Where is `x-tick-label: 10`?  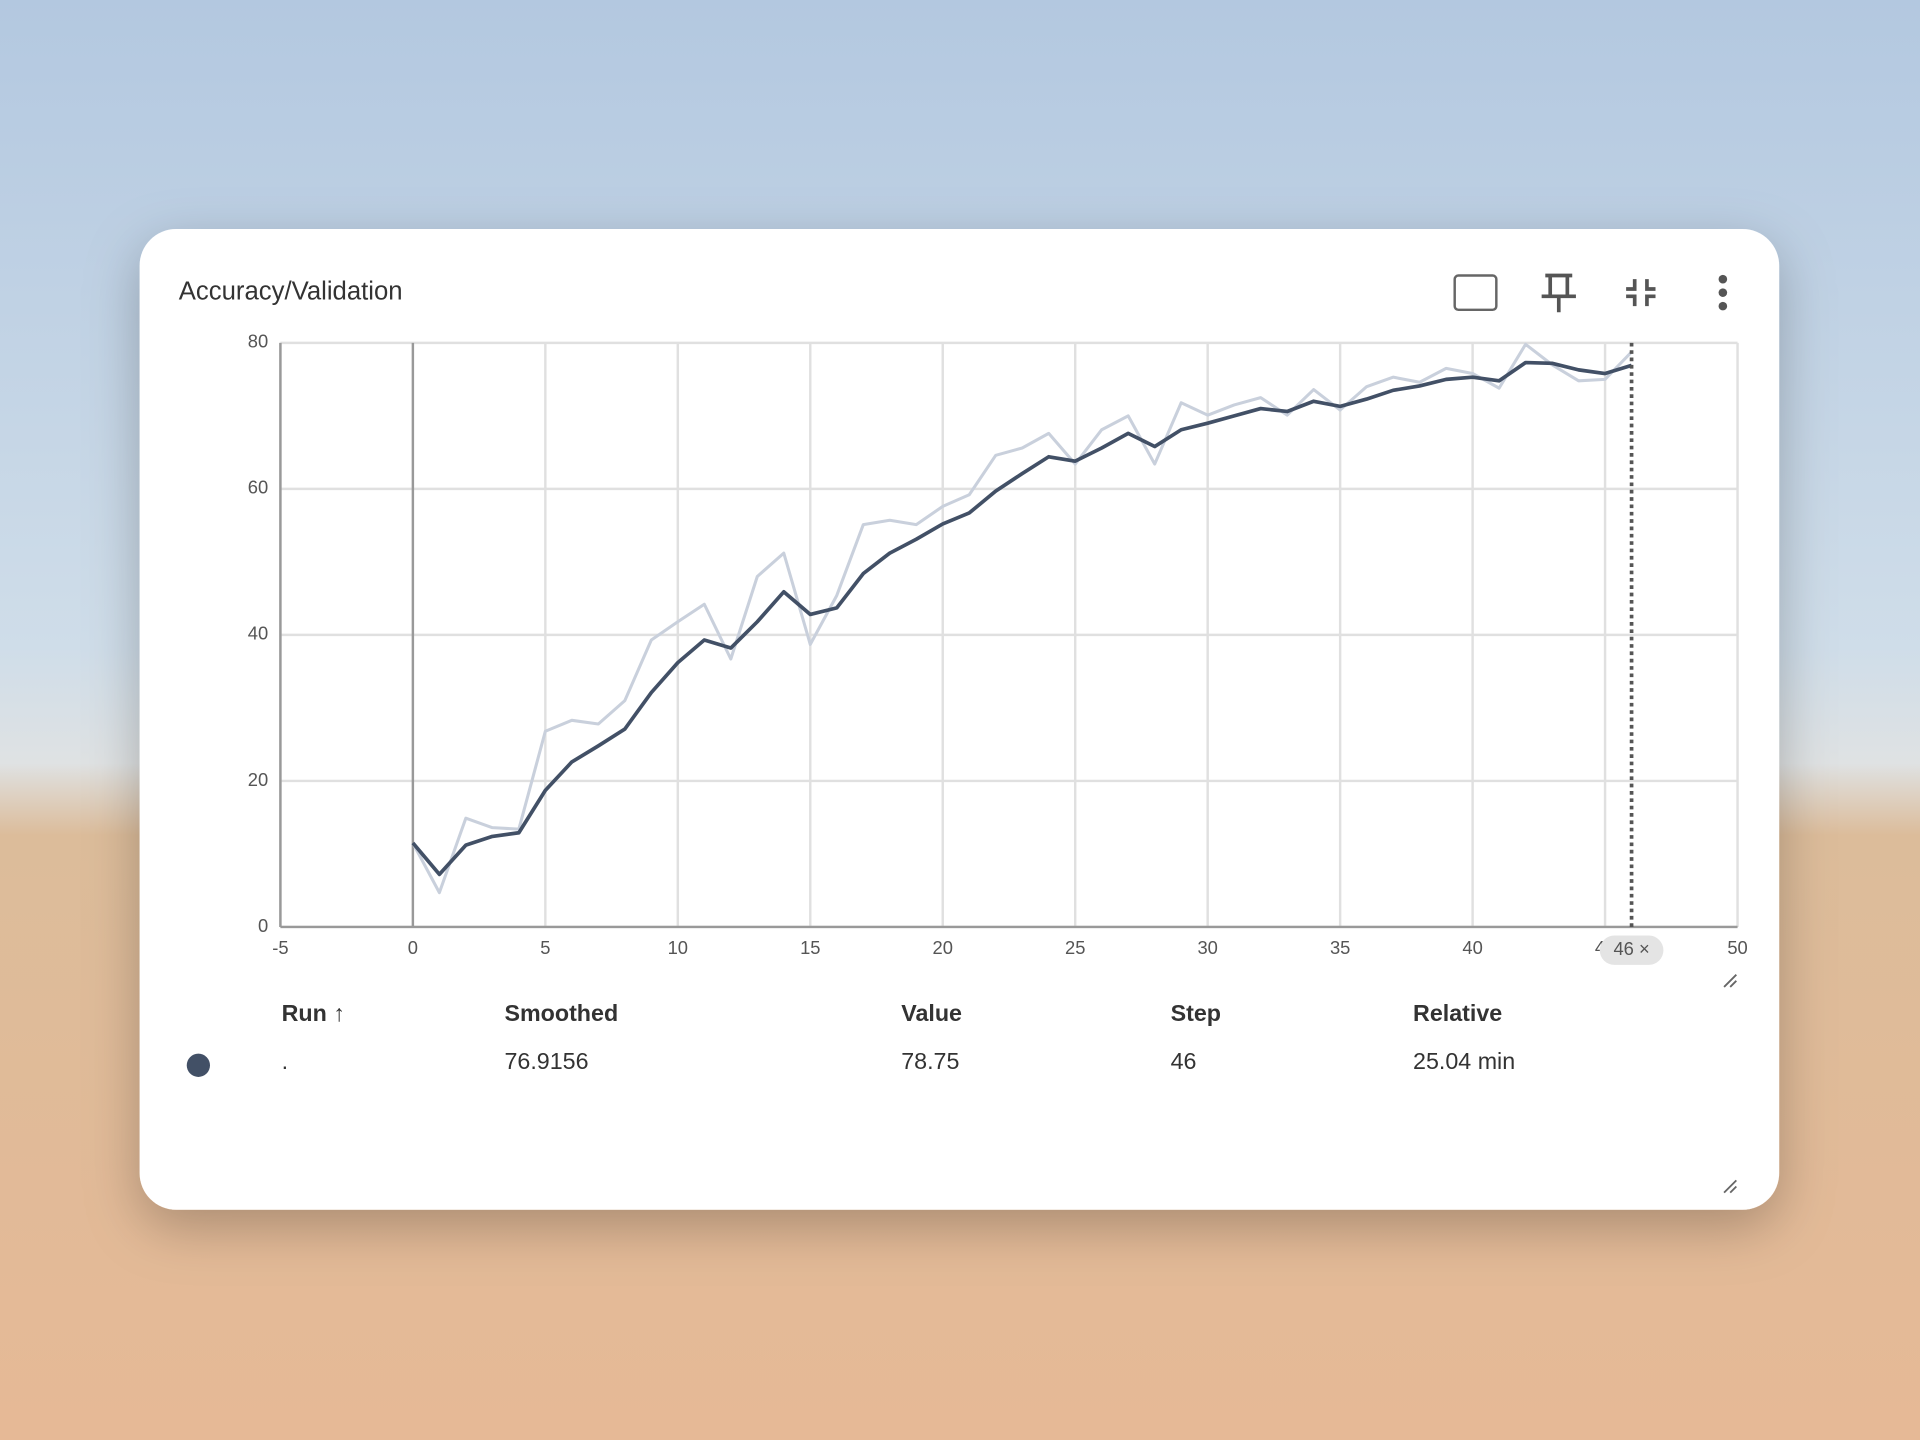
x-tick-label: 10 is located at coordinates (678, 947).